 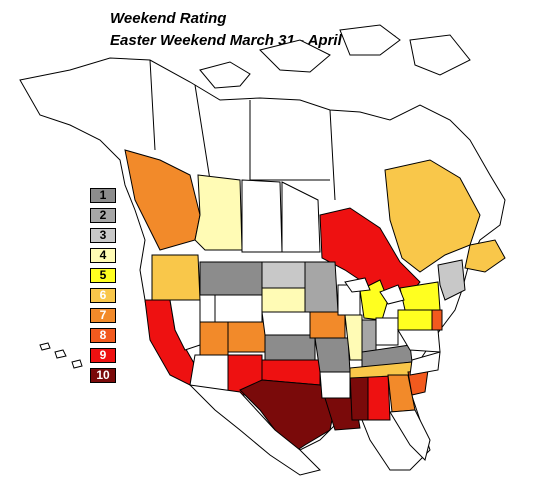 I want to click on legend-label: 7, so click(x=103, y=315).